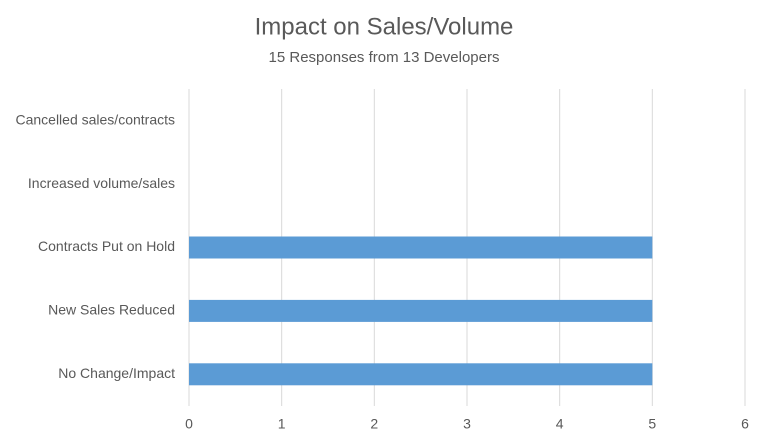 The height and width of the screenshot is (446, 768). I want to click on x-tick-label: 6, so click(745, 424).